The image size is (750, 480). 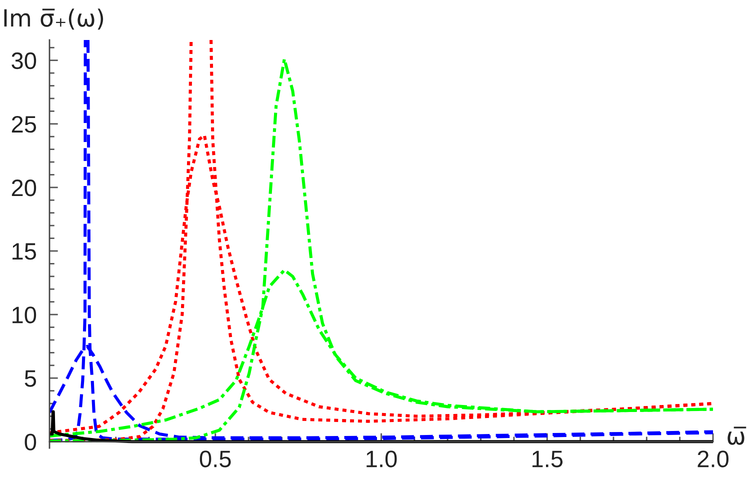 What do you see at coordinates (24, 188) in the screenshot?
I see `y-tick-label: 20` at bounding box center [24, 188].